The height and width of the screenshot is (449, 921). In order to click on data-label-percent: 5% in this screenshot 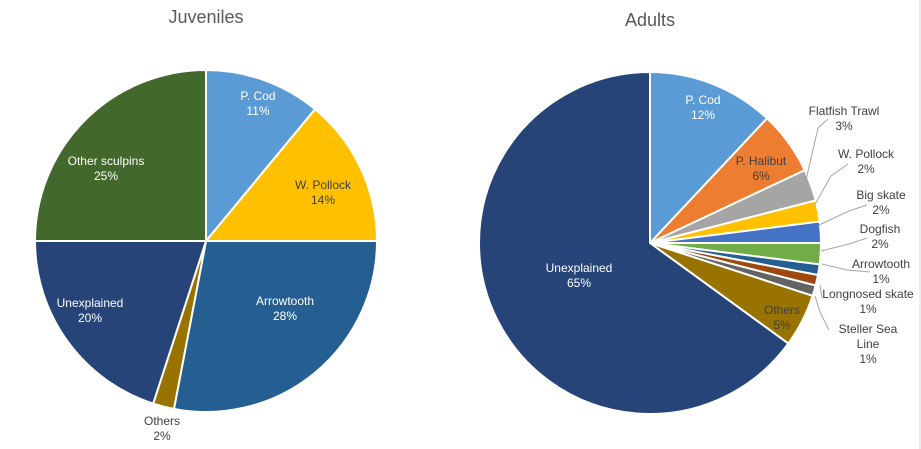, I will do `click(782, 325)`.